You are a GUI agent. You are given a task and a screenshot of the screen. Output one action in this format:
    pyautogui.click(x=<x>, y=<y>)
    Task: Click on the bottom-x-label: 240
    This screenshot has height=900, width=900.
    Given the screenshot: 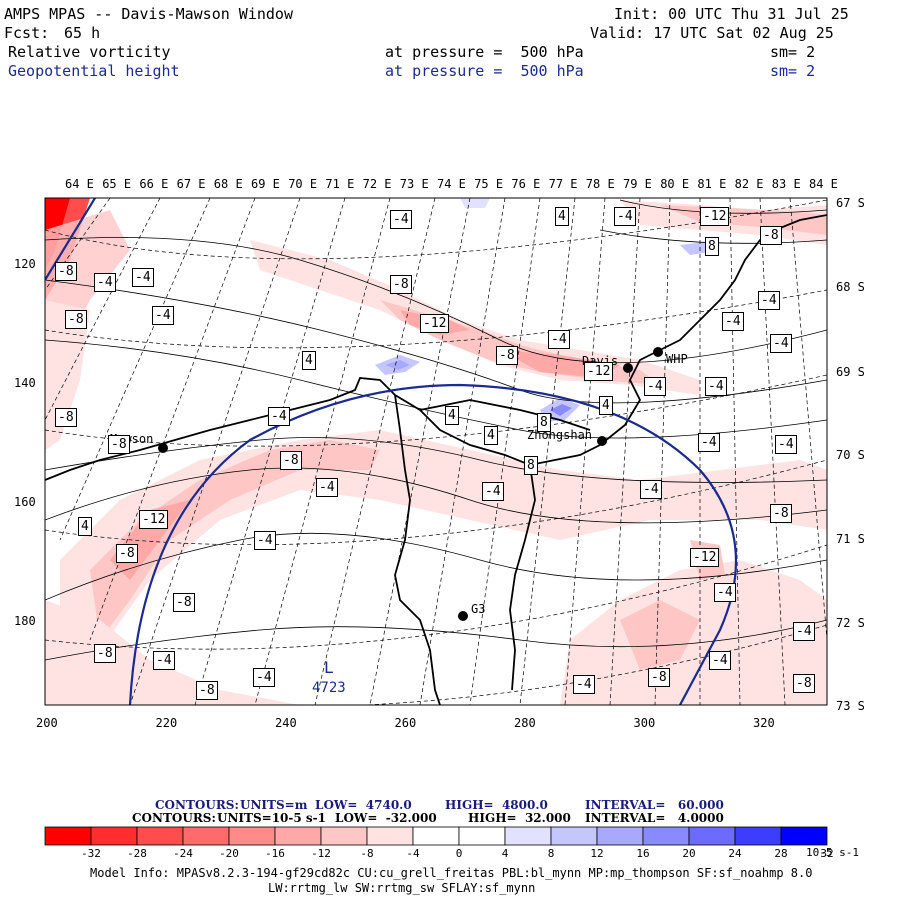 What is the action you would take?
    pyautogui.click(x=286, y=723)
    